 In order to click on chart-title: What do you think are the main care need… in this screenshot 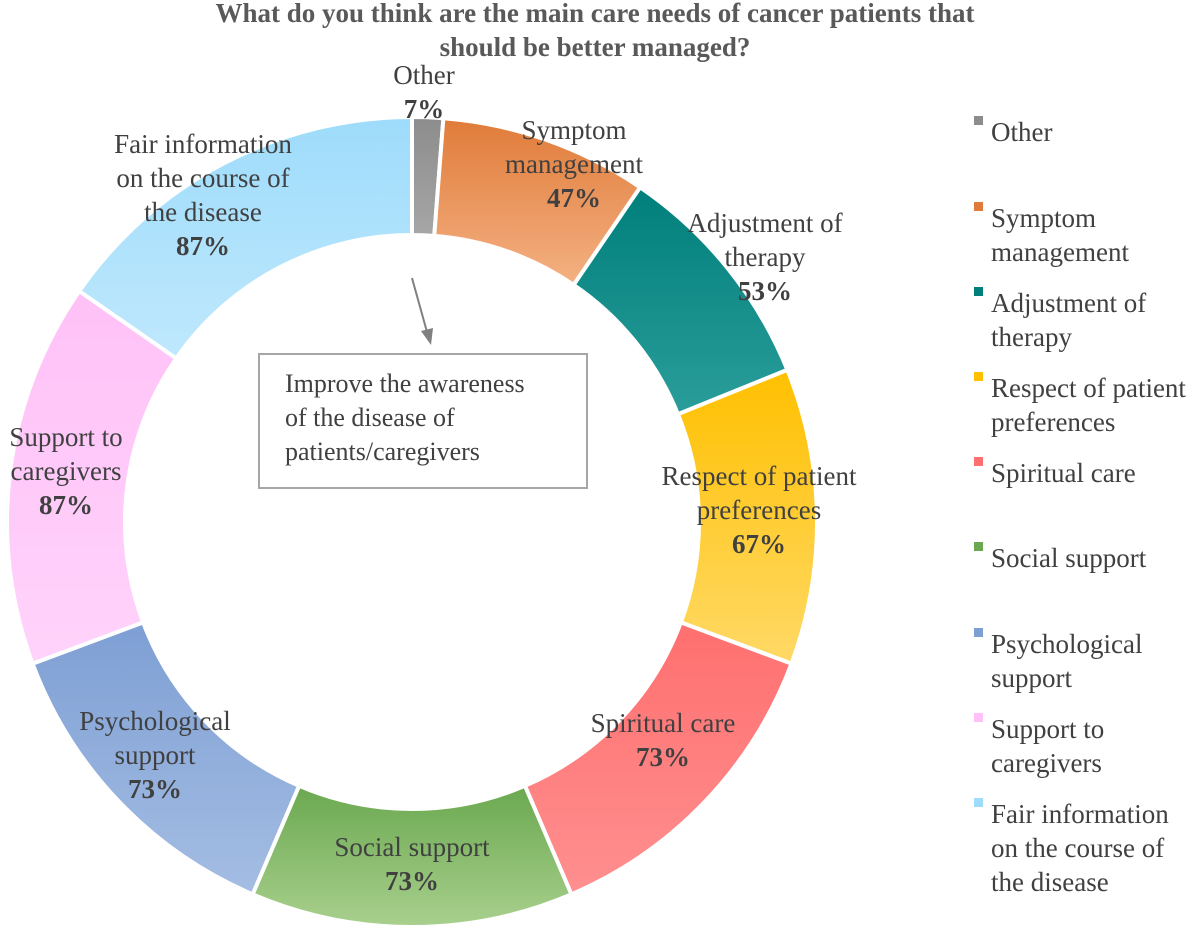, I will do `click(595, 31)`.